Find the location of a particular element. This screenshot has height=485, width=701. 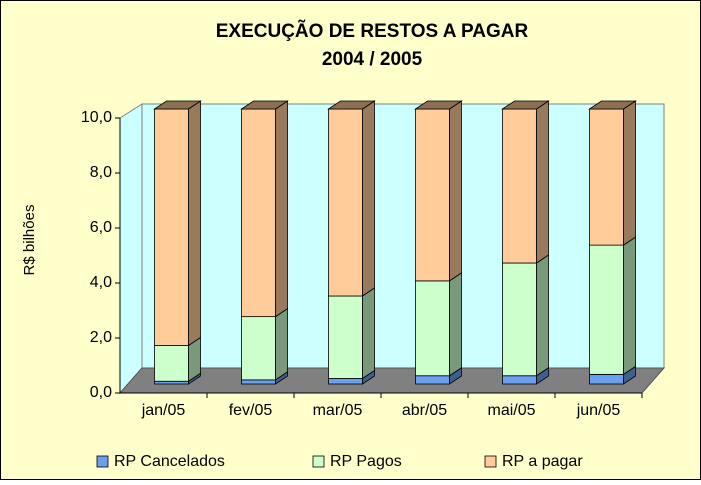

legend-label: RP a pagar is located at coordinates (542, 461).